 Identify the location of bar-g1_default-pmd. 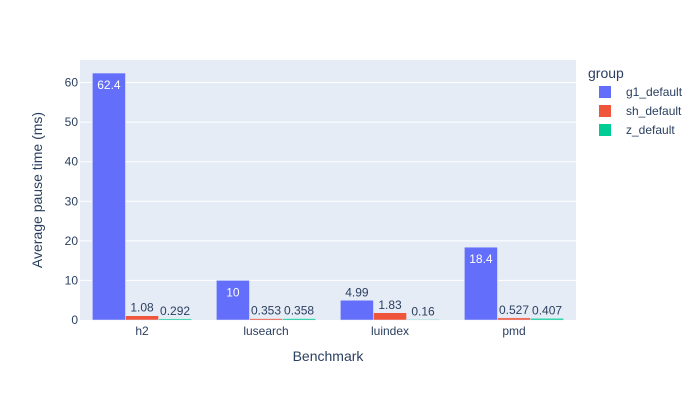
(481, 283).